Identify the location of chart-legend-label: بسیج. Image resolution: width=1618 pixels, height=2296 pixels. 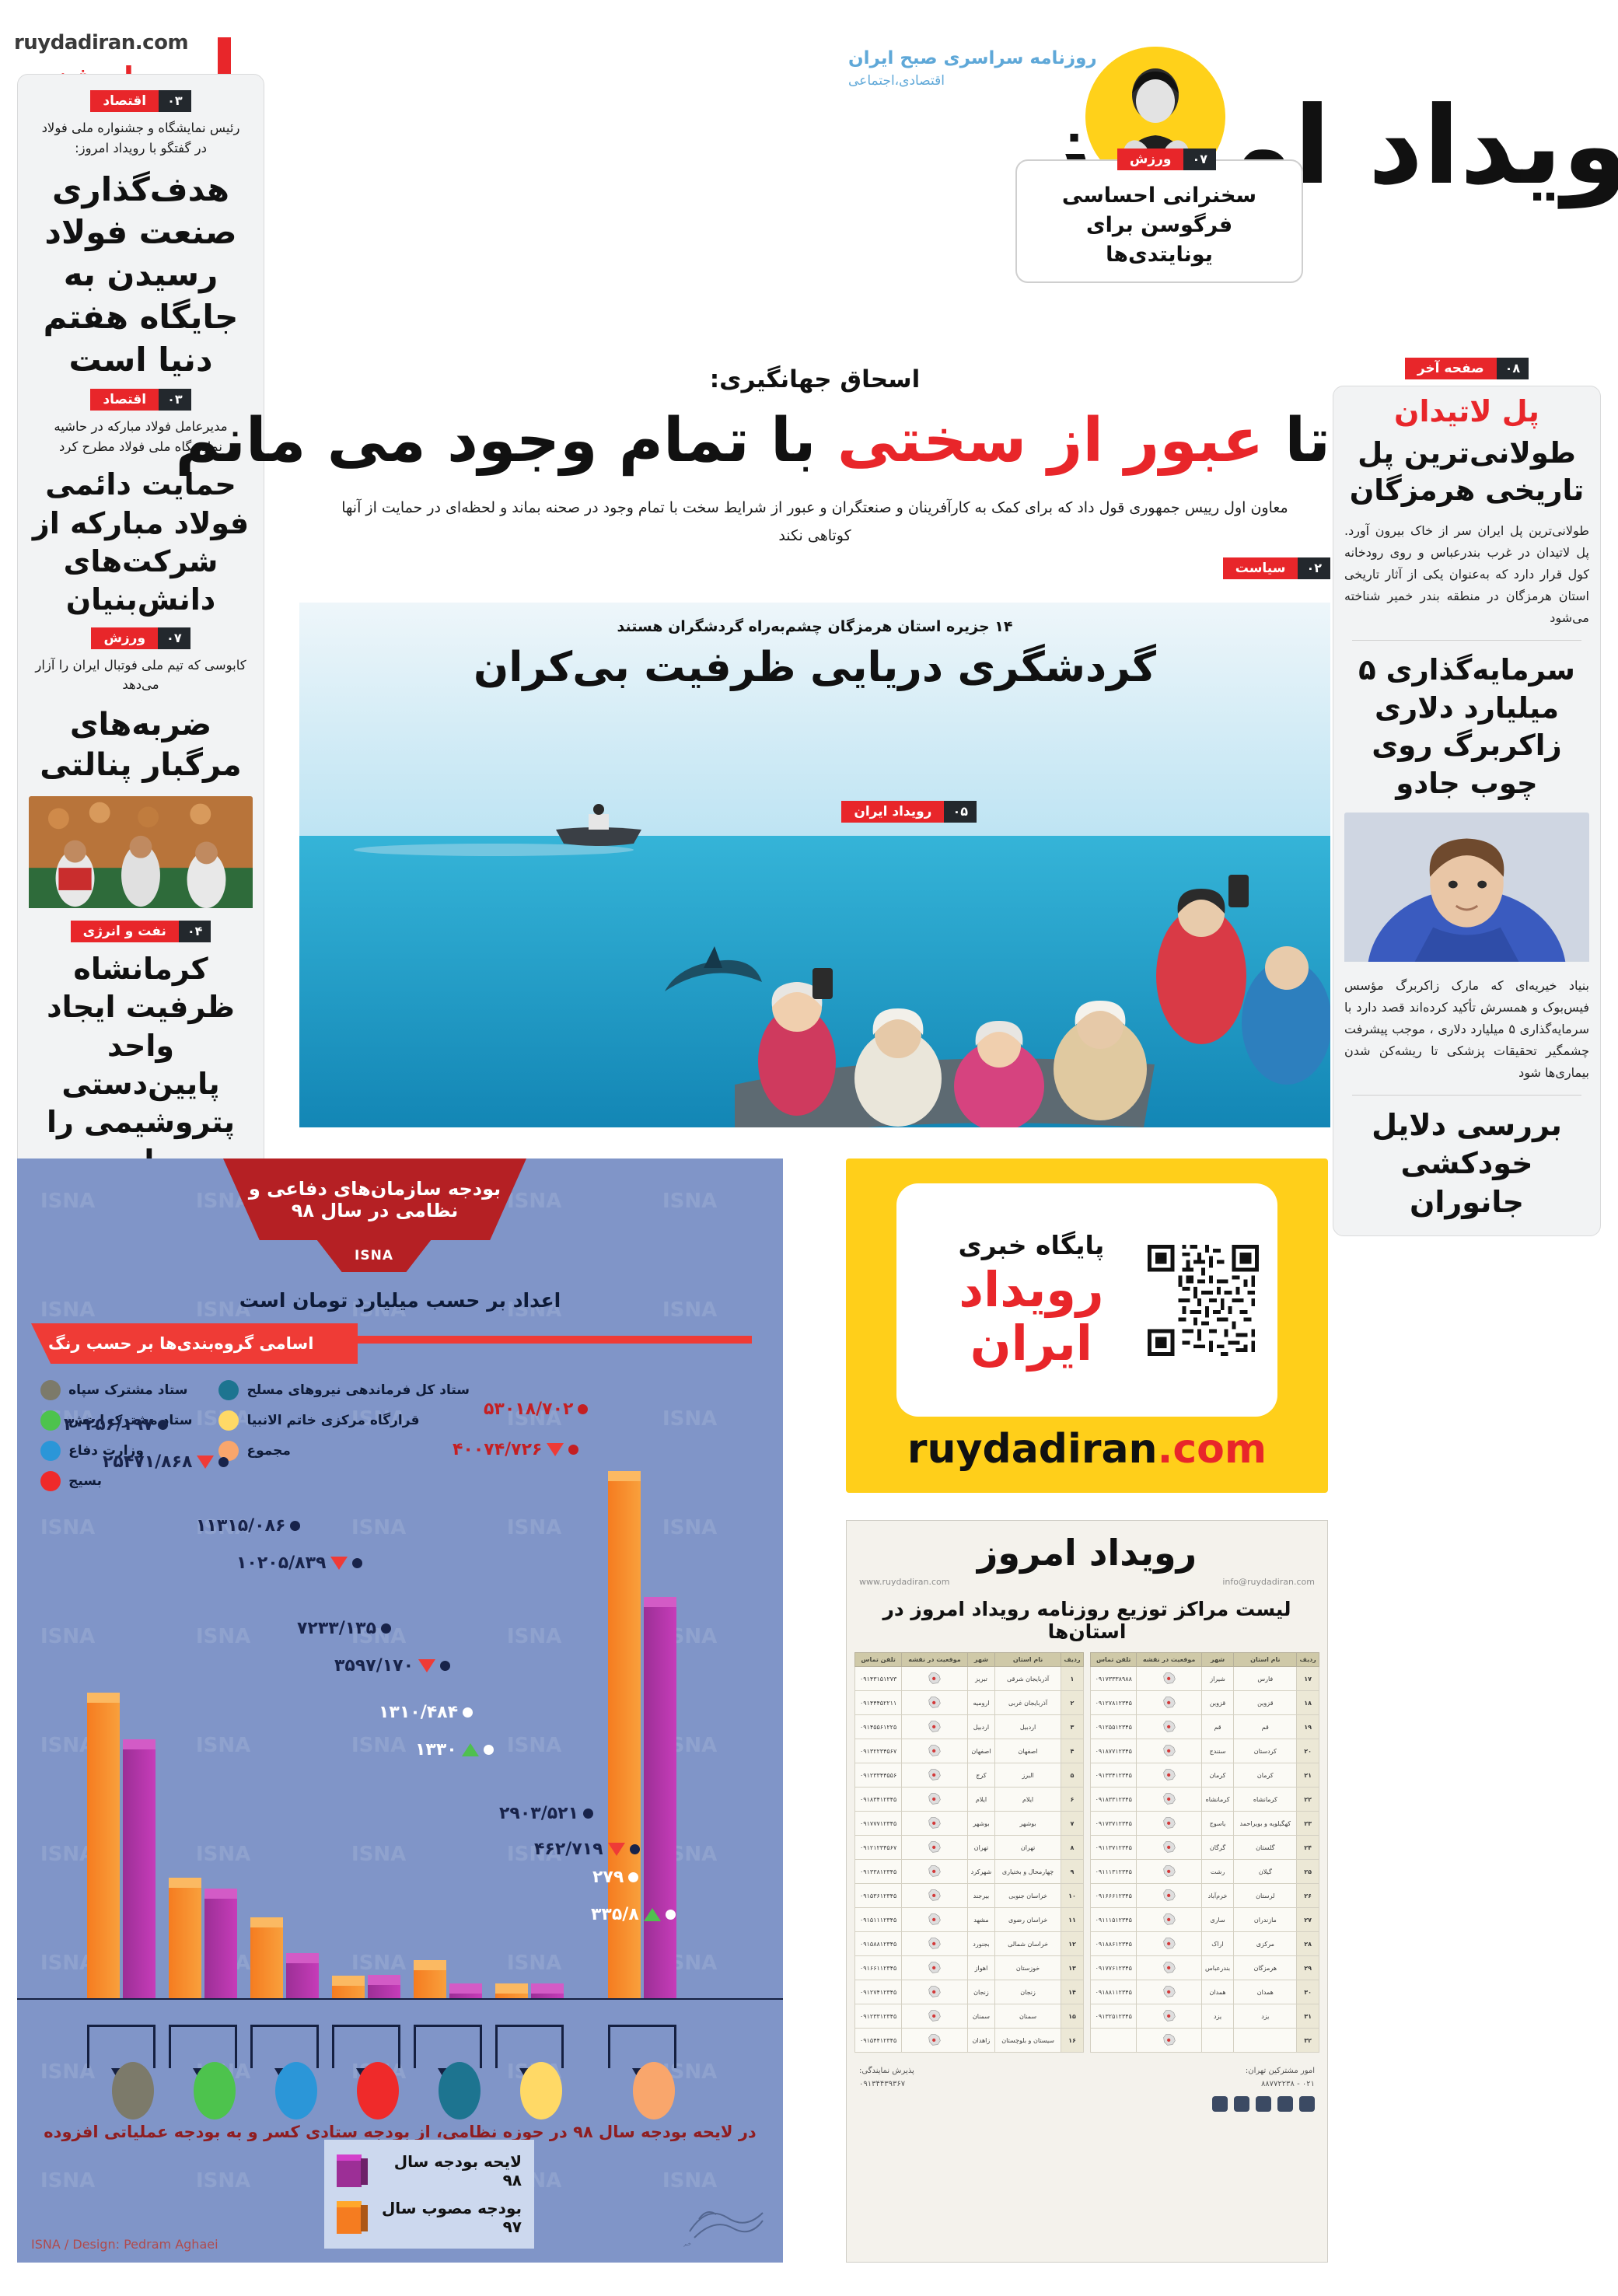
(85, 1481).